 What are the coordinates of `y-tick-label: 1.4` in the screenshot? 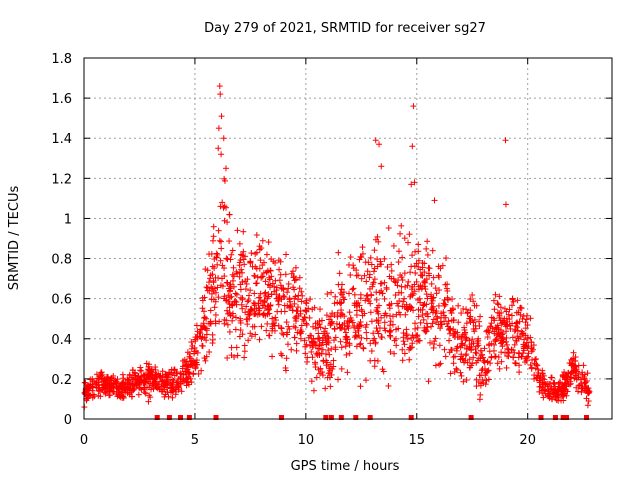 It's located at (61, 139).